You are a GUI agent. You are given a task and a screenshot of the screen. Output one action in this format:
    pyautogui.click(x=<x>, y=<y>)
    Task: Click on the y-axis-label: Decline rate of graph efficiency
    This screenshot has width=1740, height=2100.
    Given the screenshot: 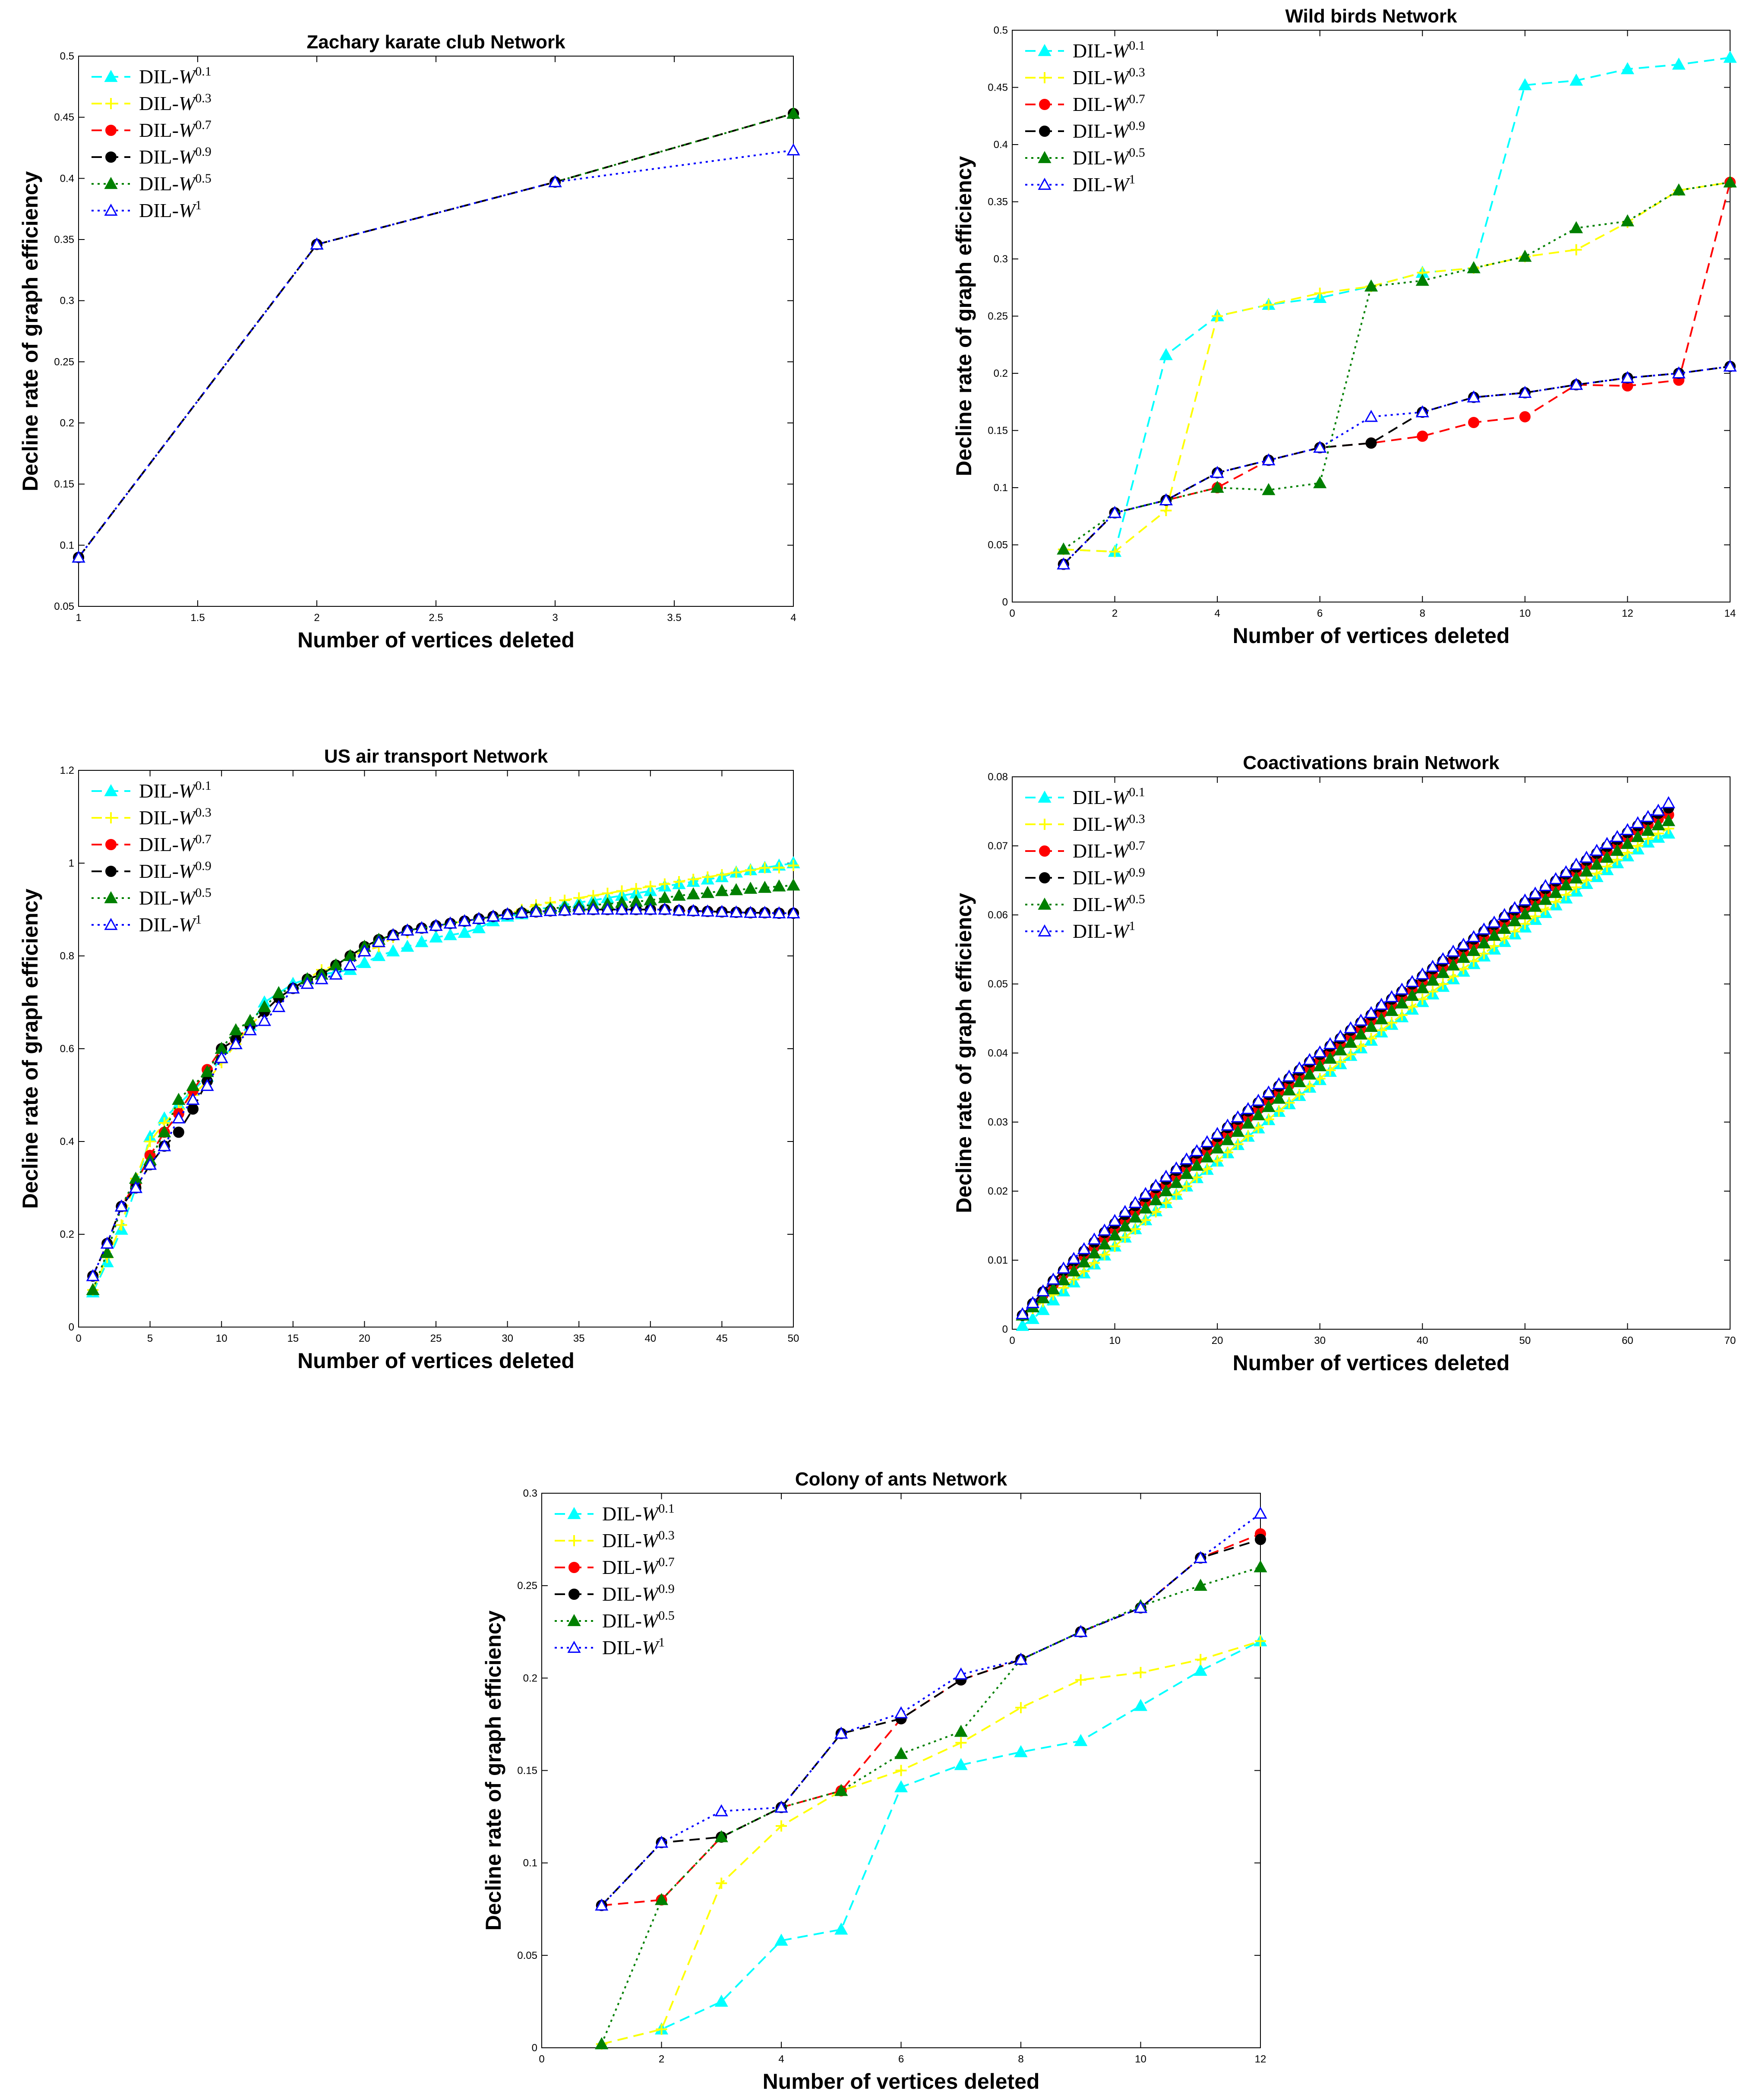 What is the action you would take?
    pyautogui.click(x=30, y=331)
    